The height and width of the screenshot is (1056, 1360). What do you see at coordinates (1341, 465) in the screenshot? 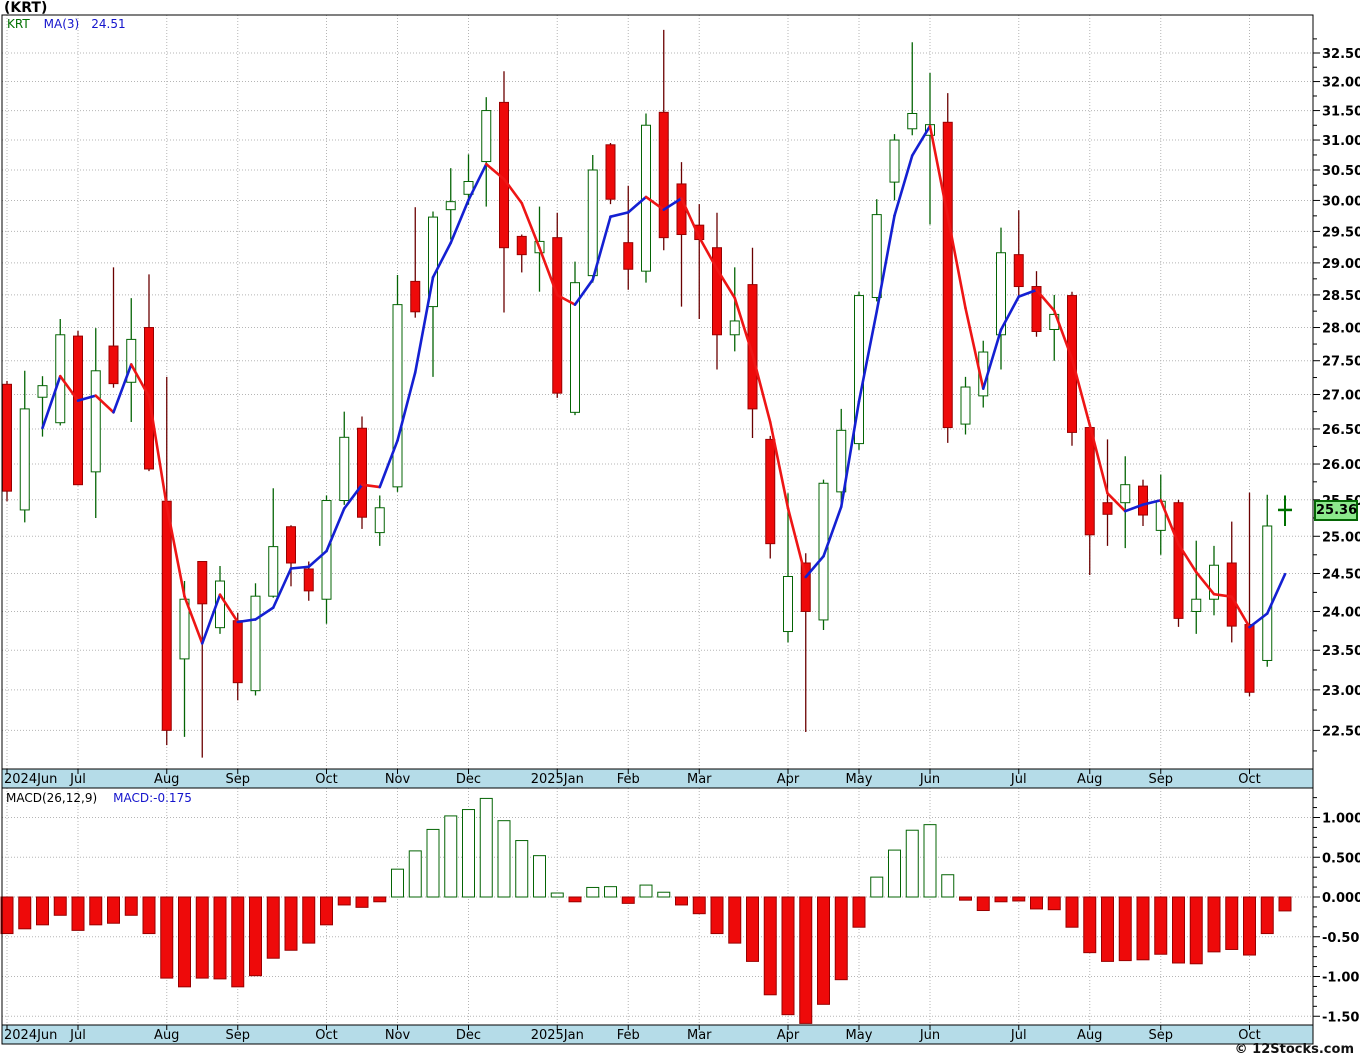
I see `price-axis-label: 26.00` at bounding box center [1341, 465].